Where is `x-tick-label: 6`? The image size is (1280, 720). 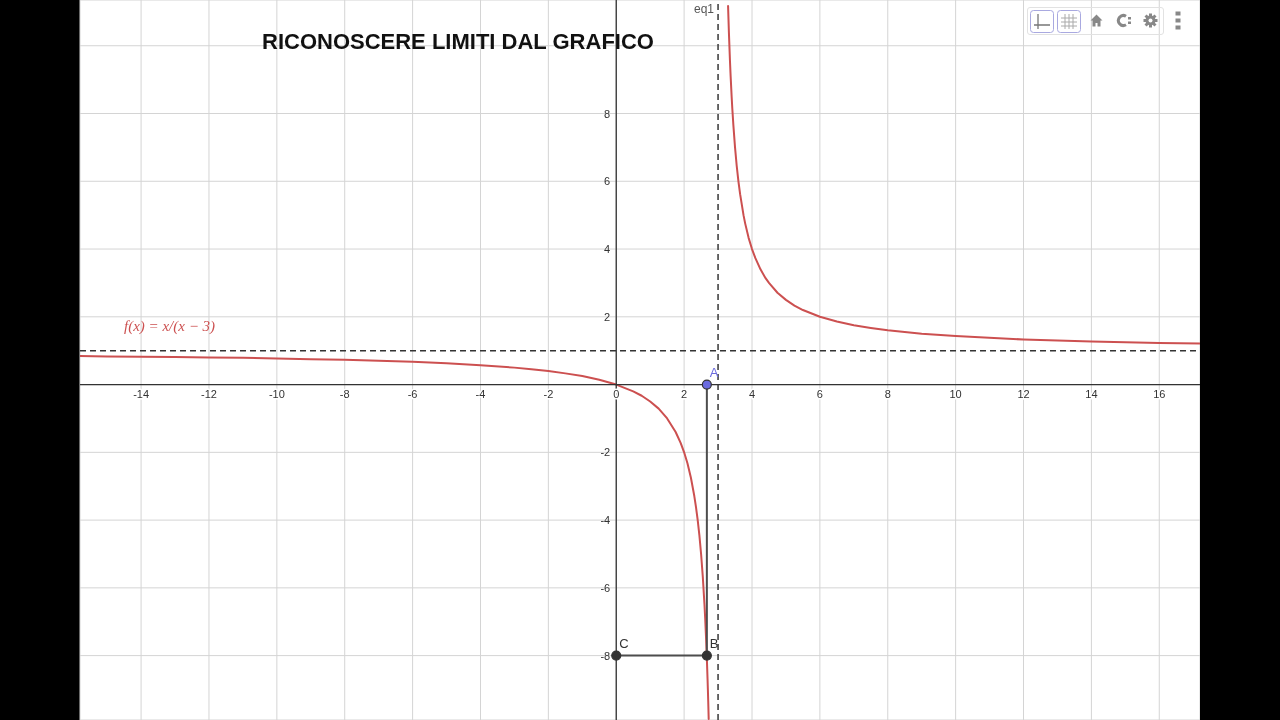 x-tick-label: 6 is located at coordinates (819, 393).